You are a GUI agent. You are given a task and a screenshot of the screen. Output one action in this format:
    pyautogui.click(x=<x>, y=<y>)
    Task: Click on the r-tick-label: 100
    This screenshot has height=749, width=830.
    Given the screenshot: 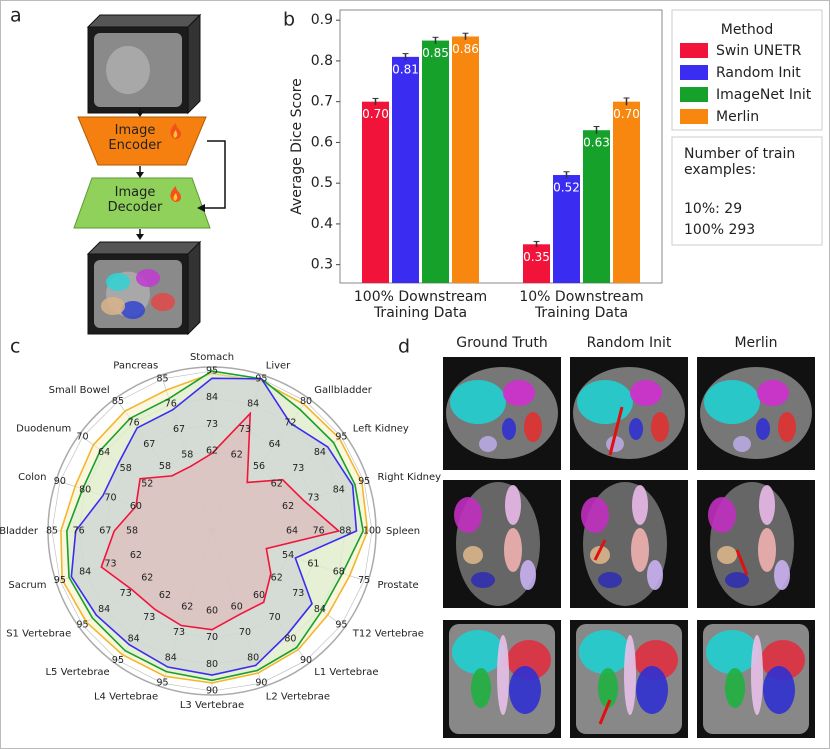 What is the action you would take?
    pyautogui.click(x=372, y=531)
    